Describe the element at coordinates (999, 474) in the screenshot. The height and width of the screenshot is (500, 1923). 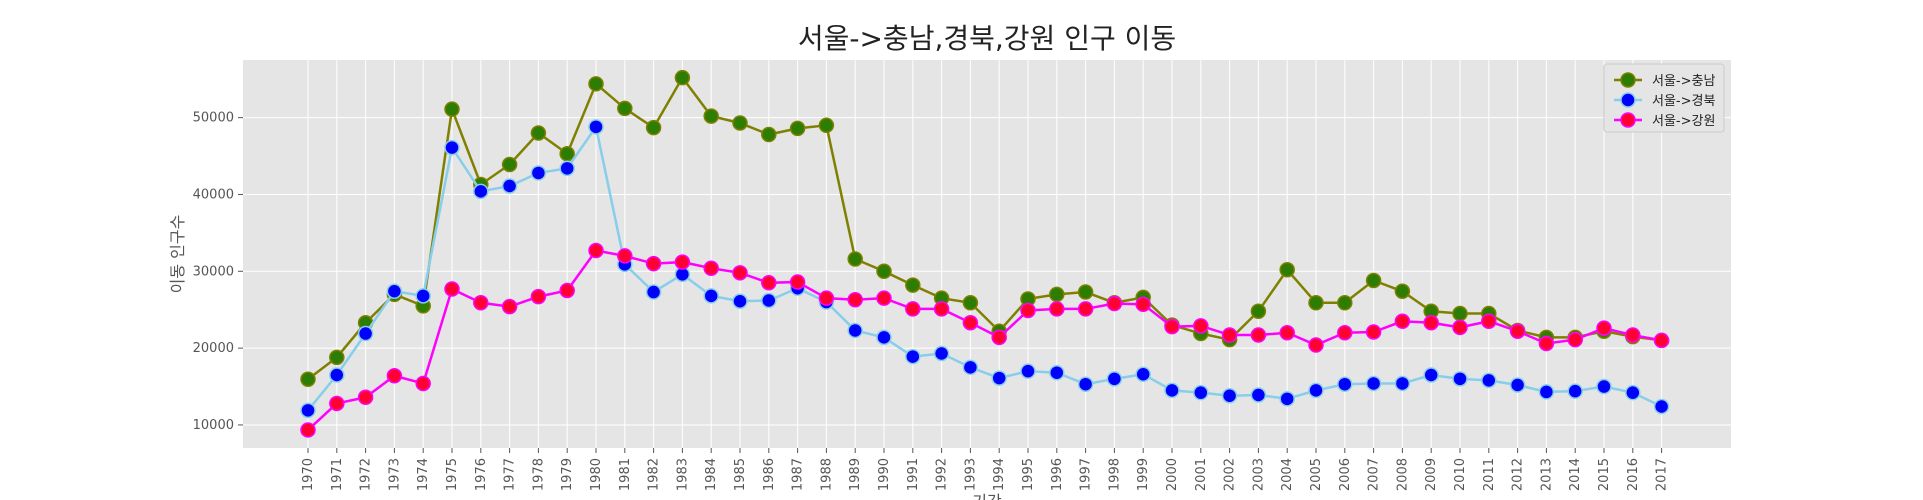
I see `x-tick-label: 1994` at that location.